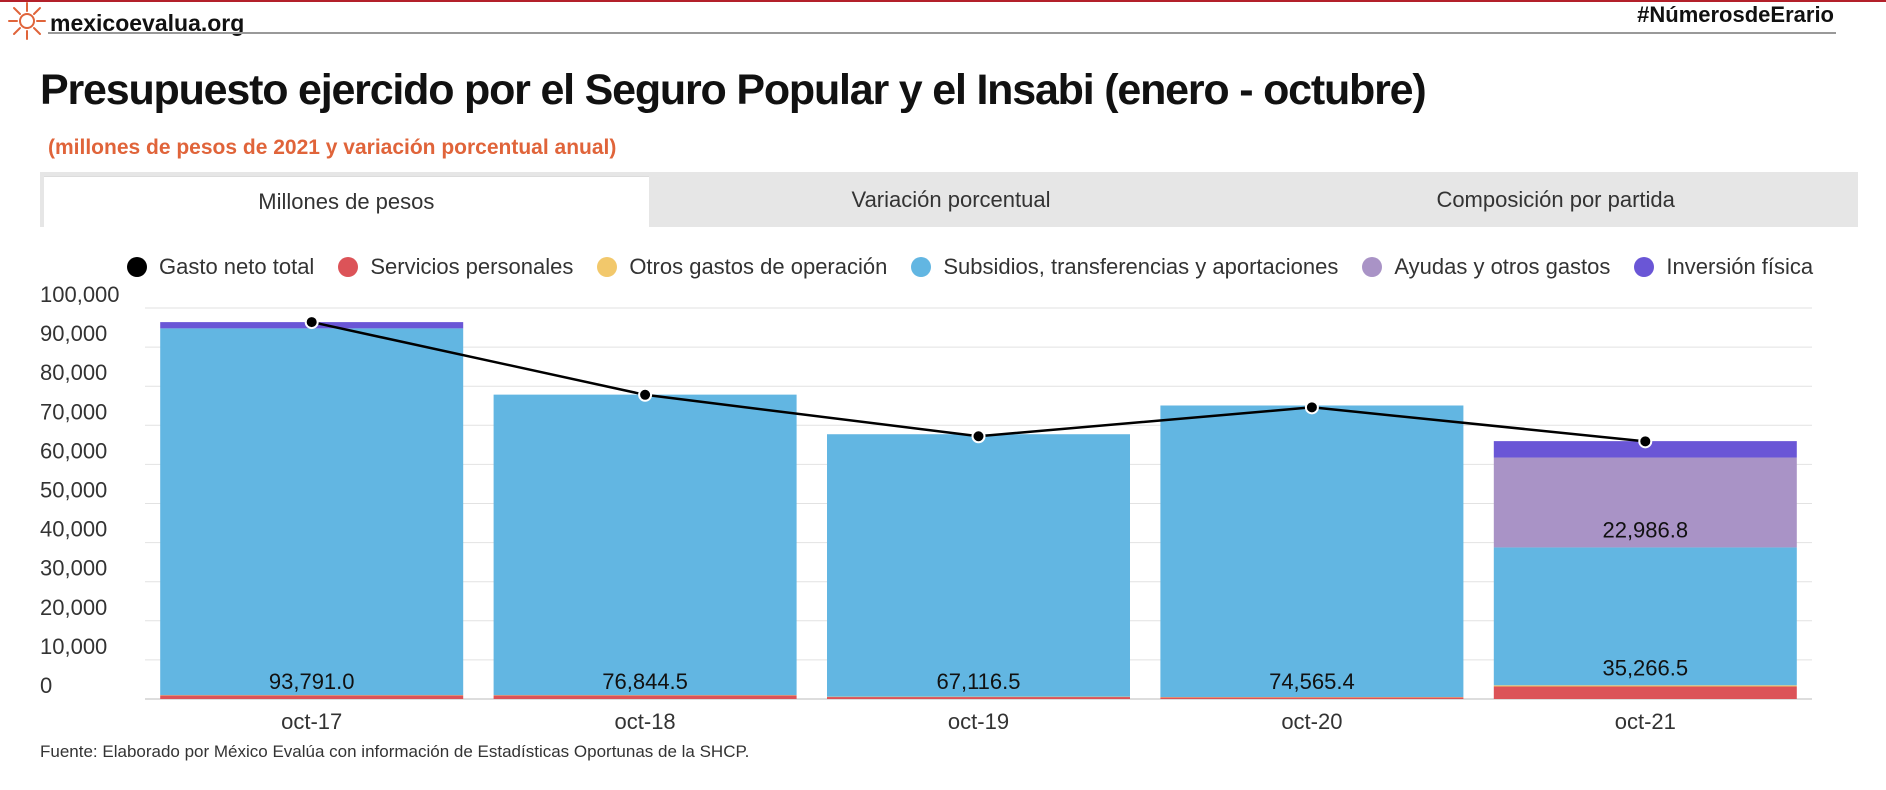  I want to click on legend-label: Inversión física, so click(1740, 266).